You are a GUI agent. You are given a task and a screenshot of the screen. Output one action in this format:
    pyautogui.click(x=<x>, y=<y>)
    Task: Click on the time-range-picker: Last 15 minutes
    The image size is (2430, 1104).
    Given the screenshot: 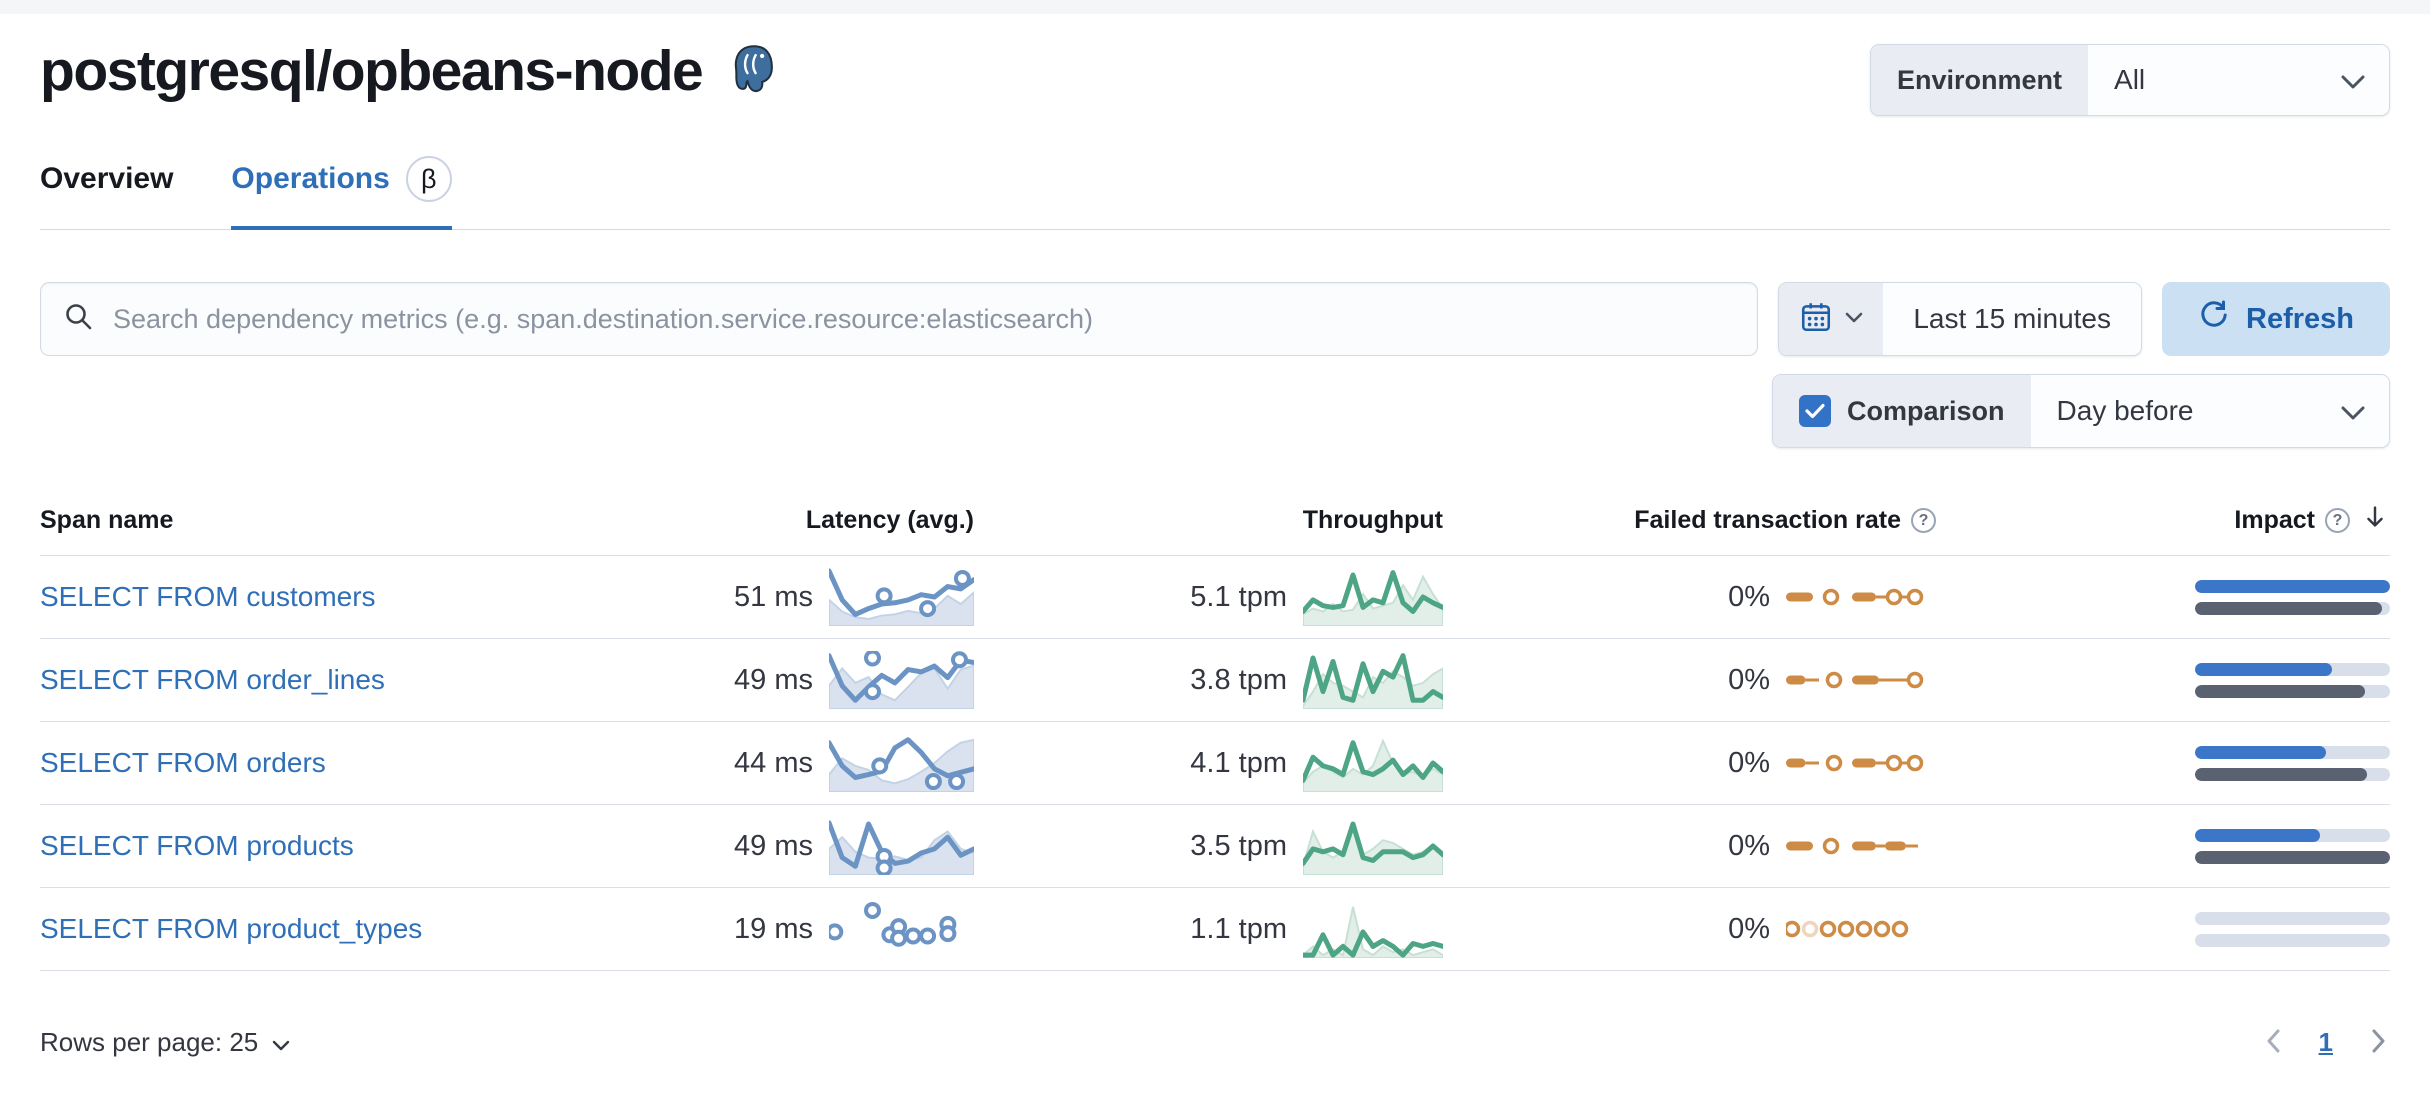 What is the action you would take?
    pyautogui.click(x=1960, y=319)
    